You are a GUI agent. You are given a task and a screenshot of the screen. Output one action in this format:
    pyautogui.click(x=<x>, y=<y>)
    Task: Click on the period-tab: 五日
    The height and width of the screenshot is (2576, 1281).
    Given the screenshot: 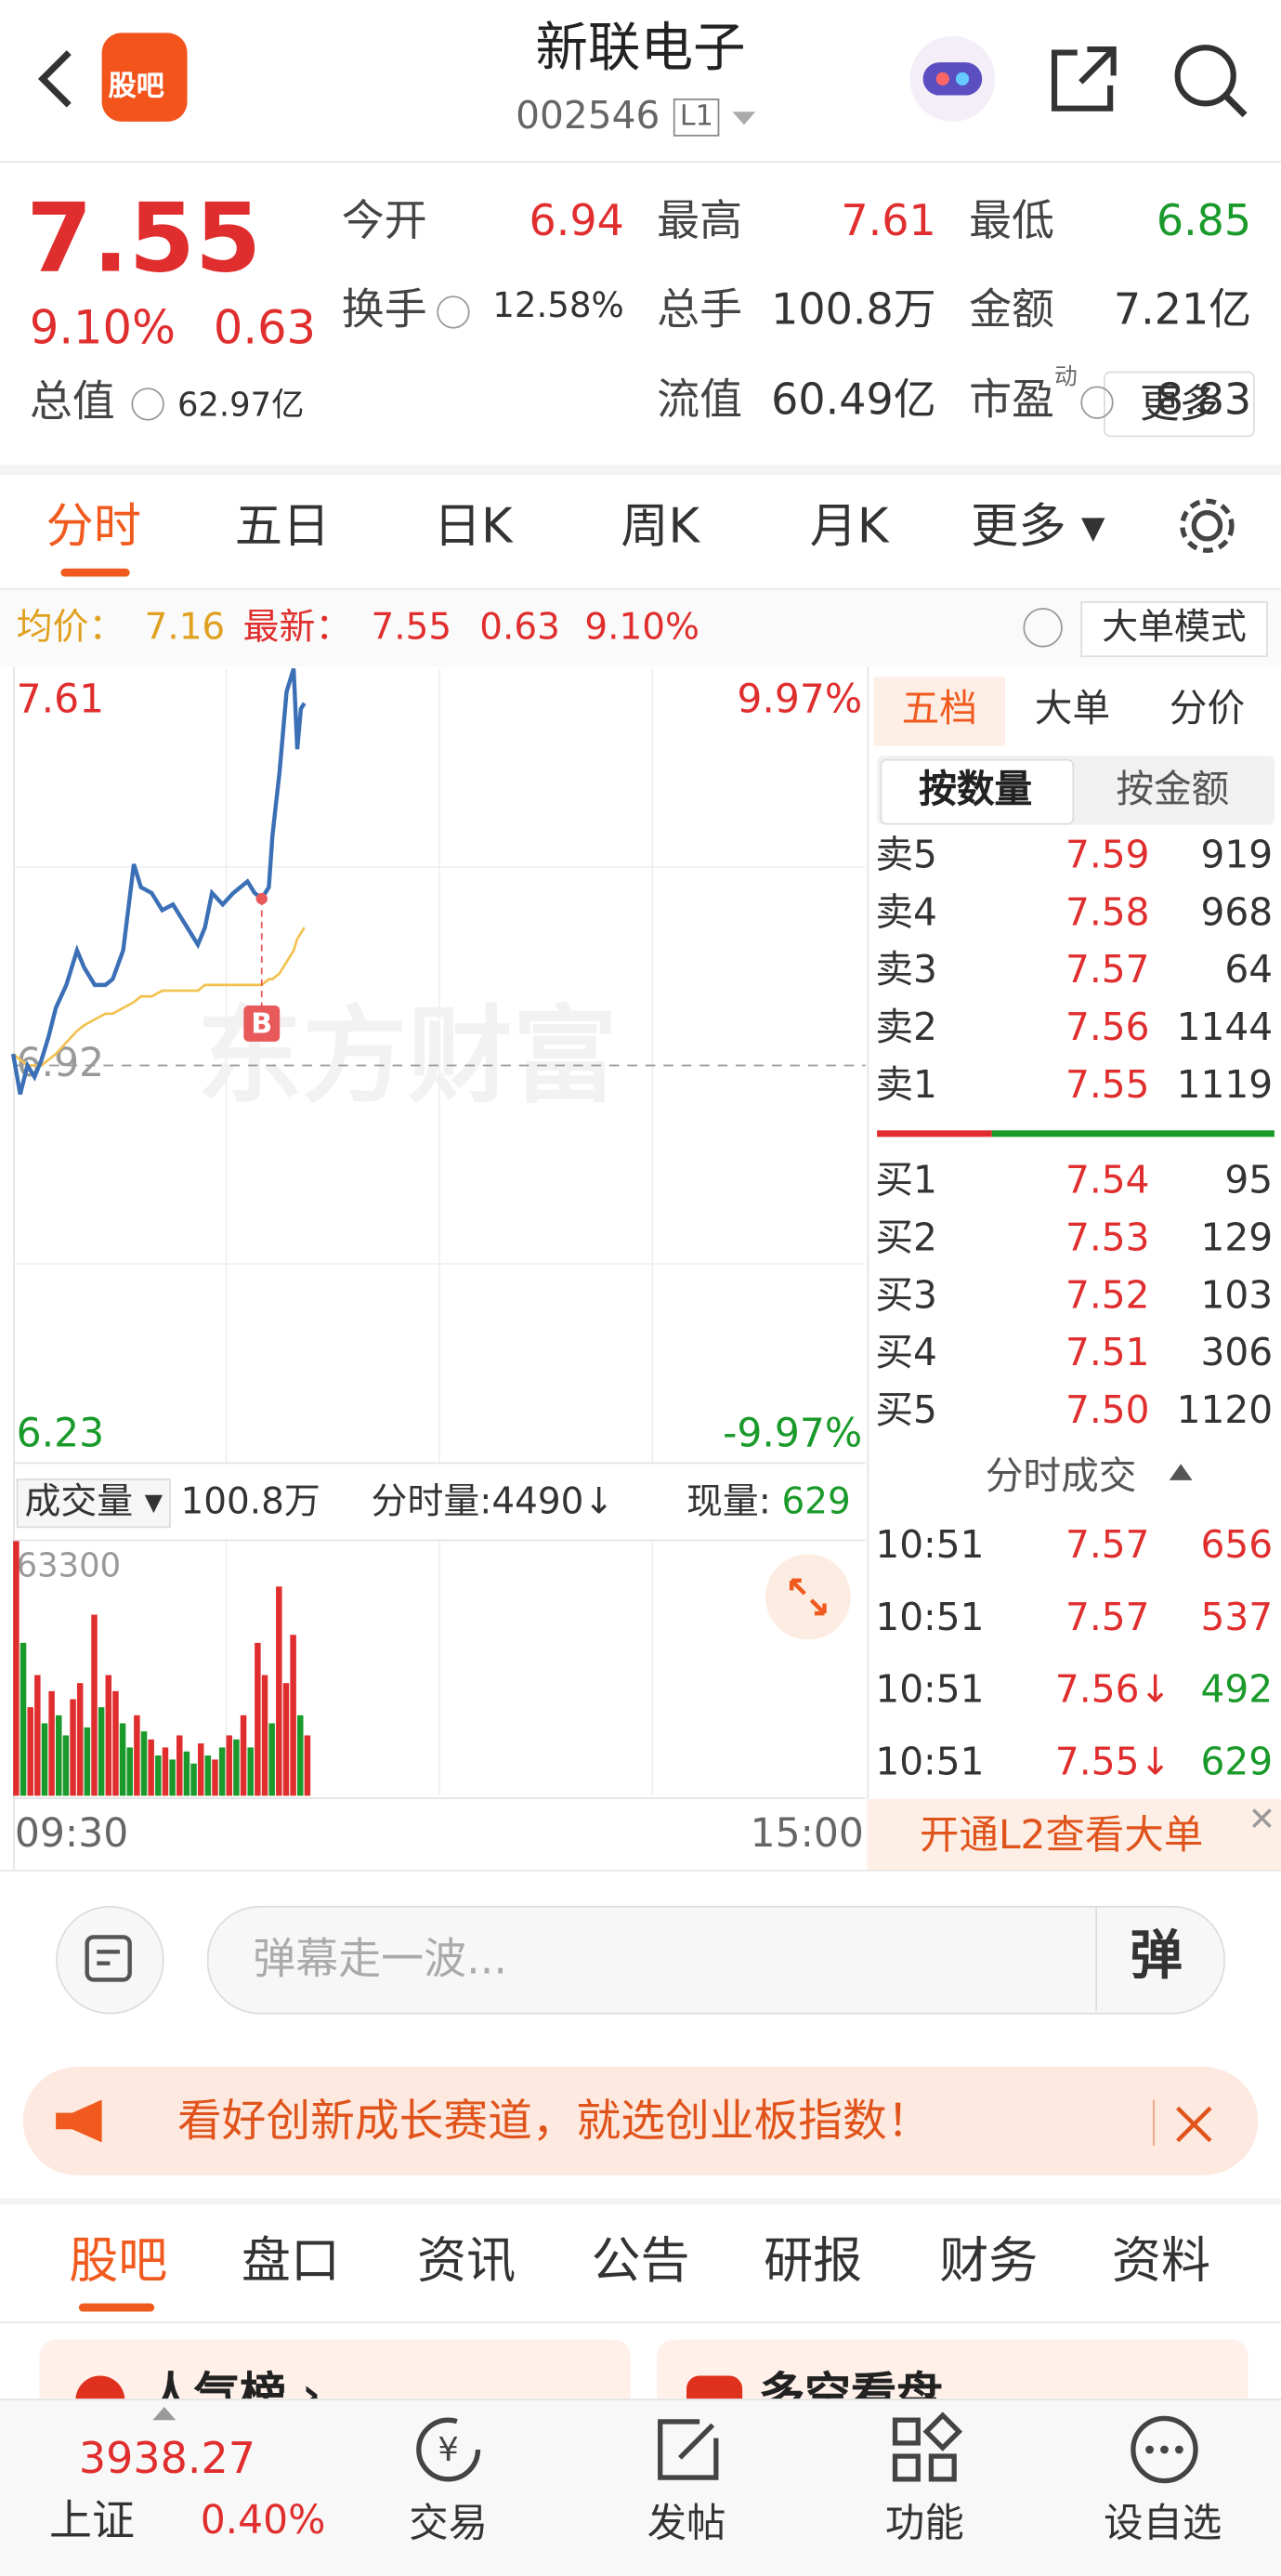 What is the action you would take?
    pyautogui.click(x=283, y=525)
    